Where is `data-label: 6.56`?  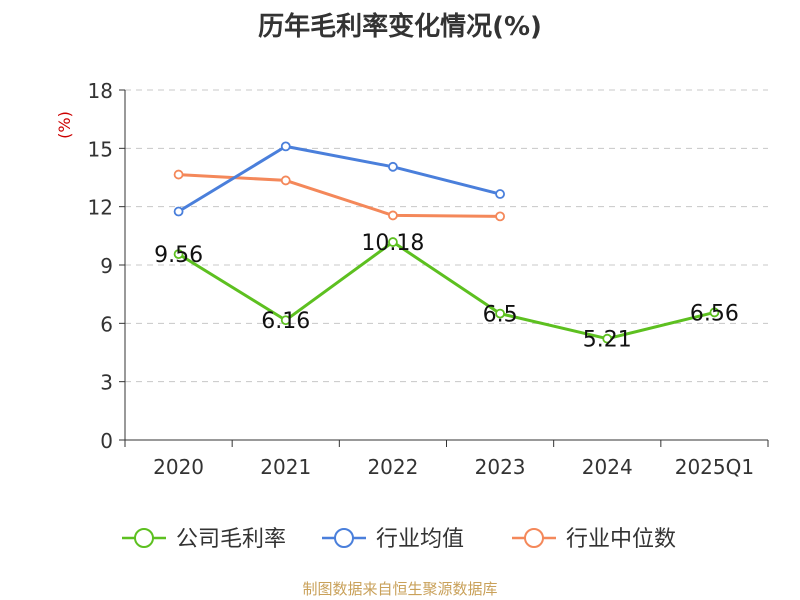 data-label: 6.56 is located at coordinates (714, 313).